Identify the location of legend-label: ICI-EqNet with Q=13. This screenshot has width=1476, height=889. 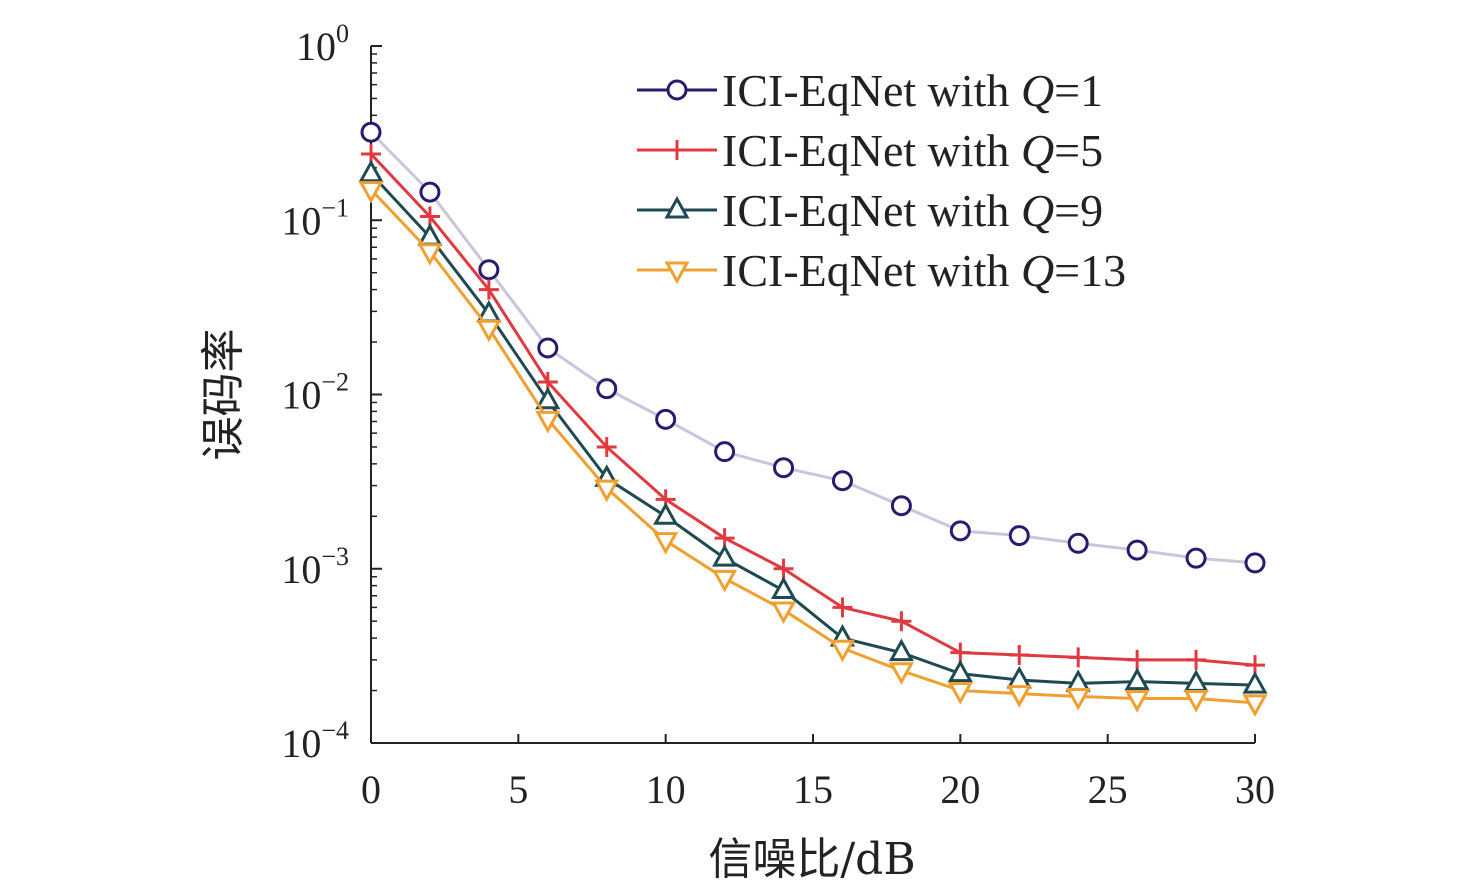
(924, 270).